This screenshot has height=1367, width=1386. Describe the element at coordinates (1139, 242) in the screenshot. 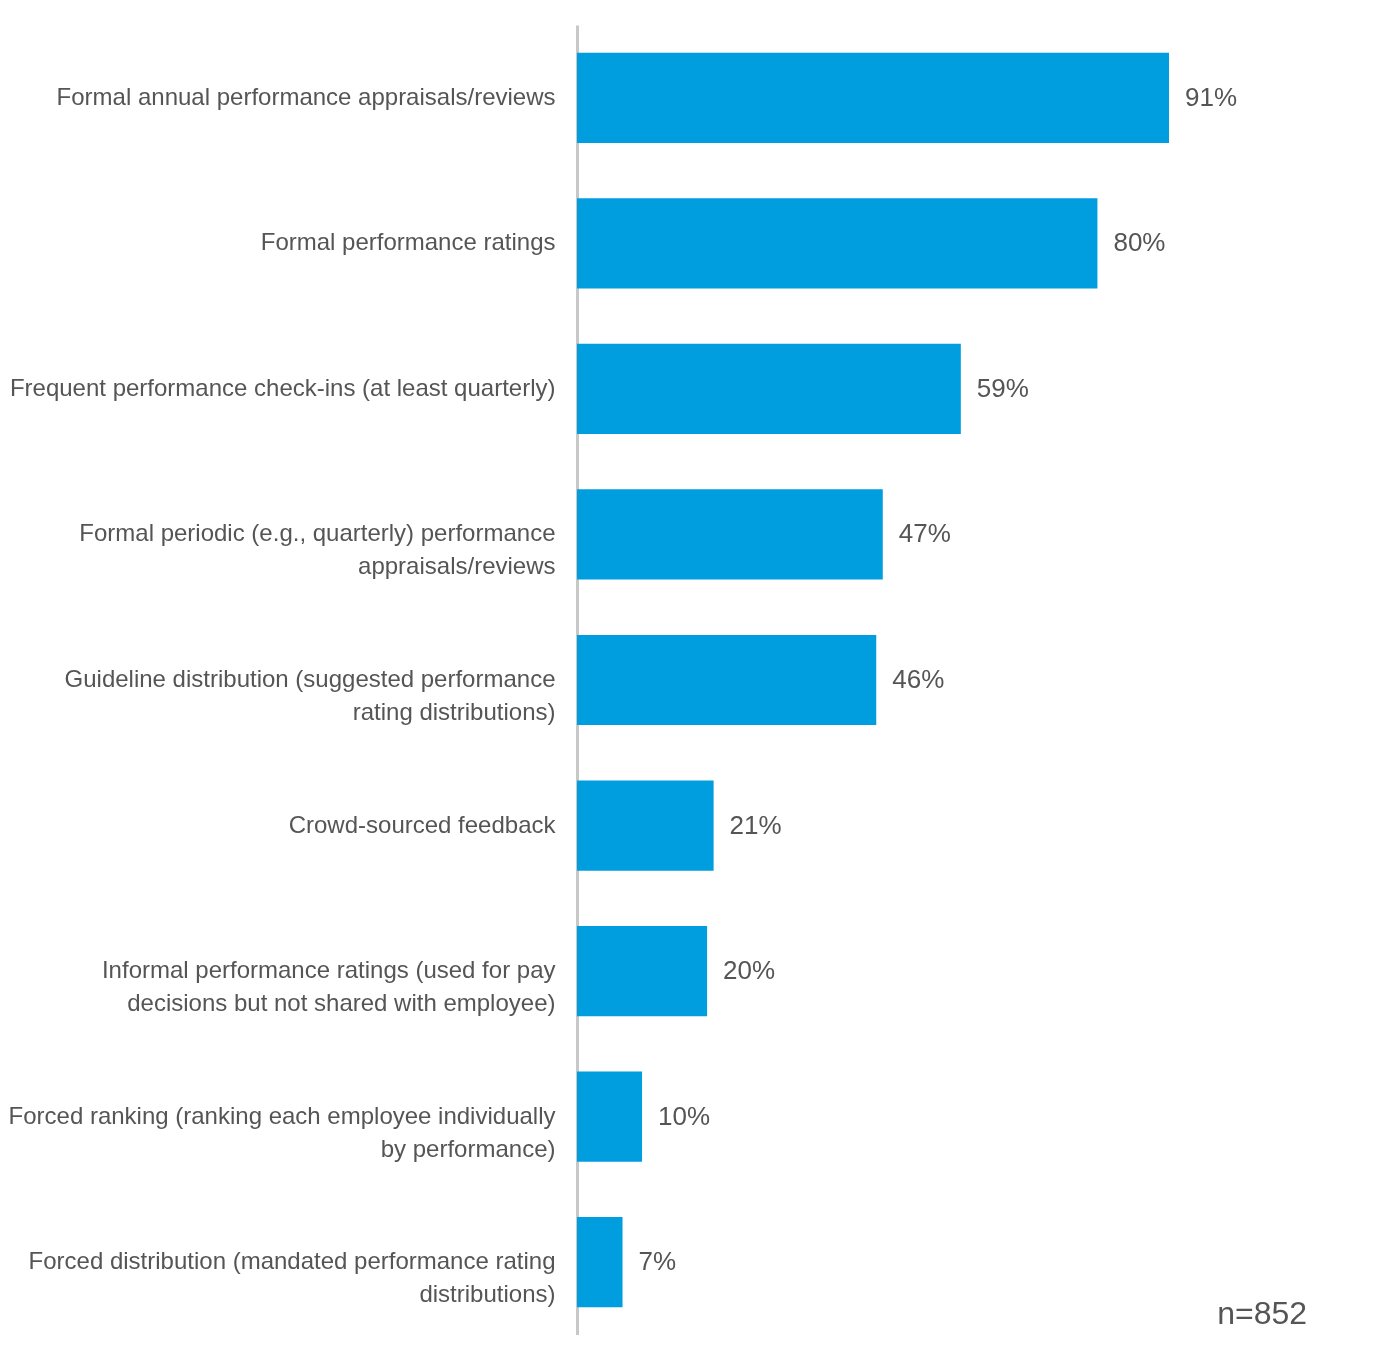

I see `data-label: 80%` at that location.